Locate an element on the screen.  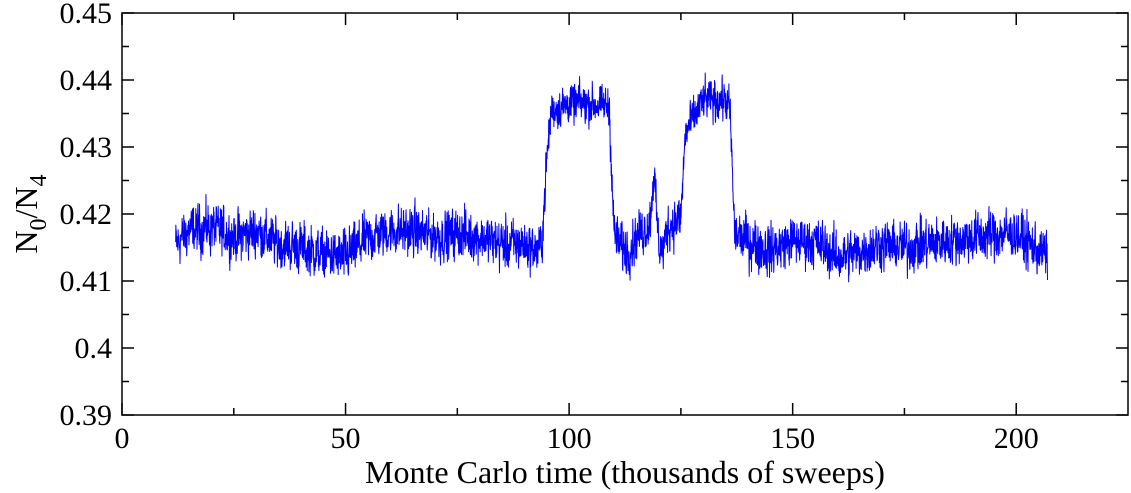
y-label-slash: / is located at coordinates (26, 213).